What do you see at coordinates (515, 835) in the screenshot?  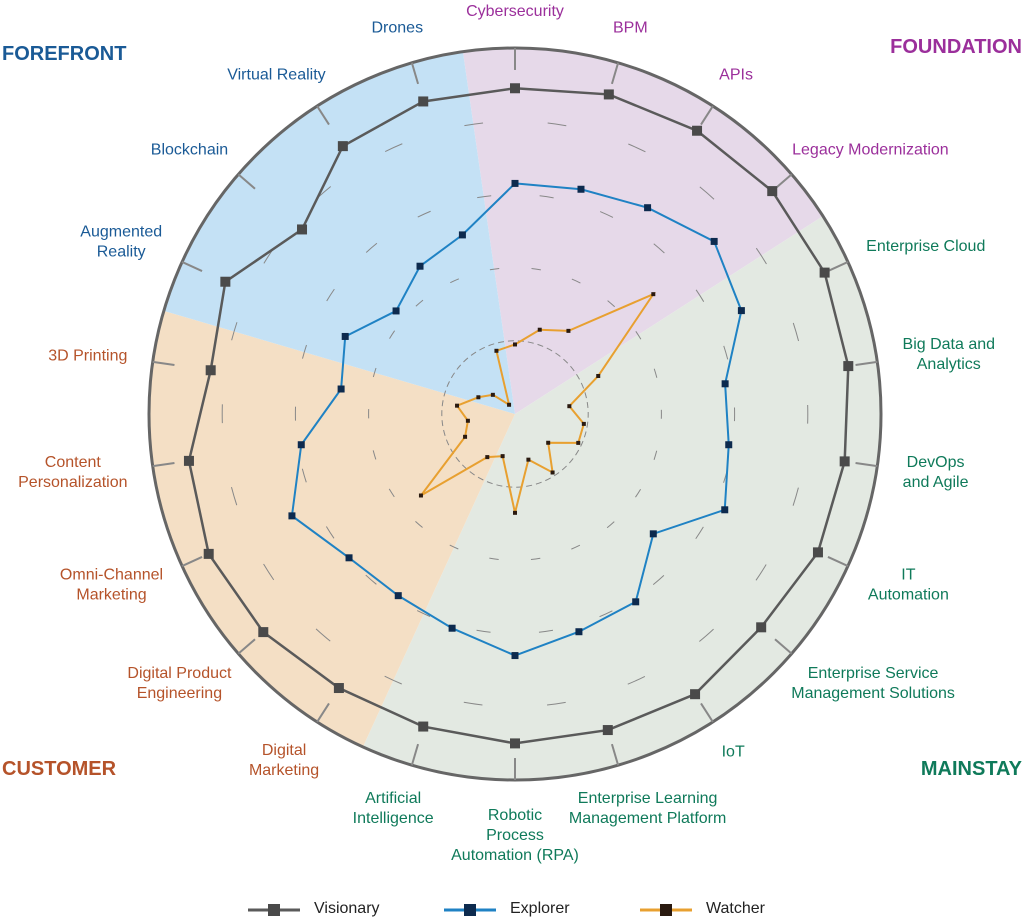 I see `category-label: Robotic Process Automation (RPA)` at bounding box center [515, 835].